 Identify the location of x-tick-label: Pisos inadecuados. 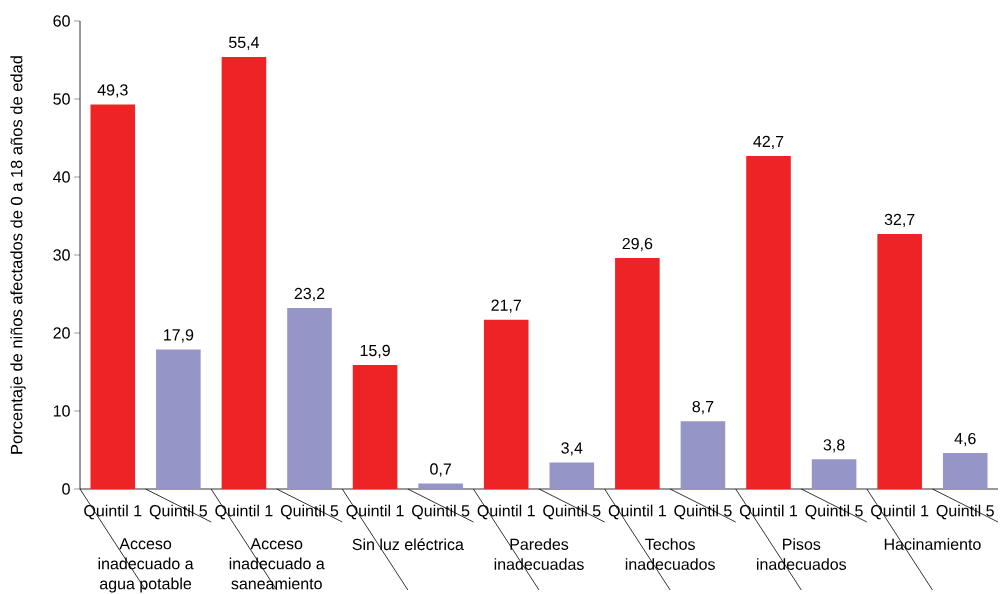
(802, 554).